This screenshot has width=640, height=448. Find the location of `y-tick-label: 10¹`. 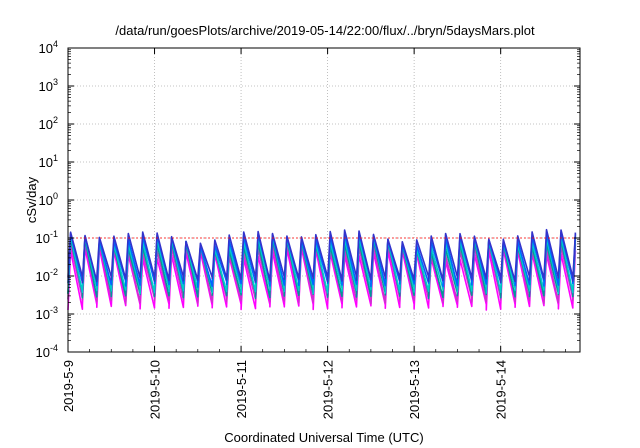

y-tick-label: 10¹ is located at coordinates (48, 161).